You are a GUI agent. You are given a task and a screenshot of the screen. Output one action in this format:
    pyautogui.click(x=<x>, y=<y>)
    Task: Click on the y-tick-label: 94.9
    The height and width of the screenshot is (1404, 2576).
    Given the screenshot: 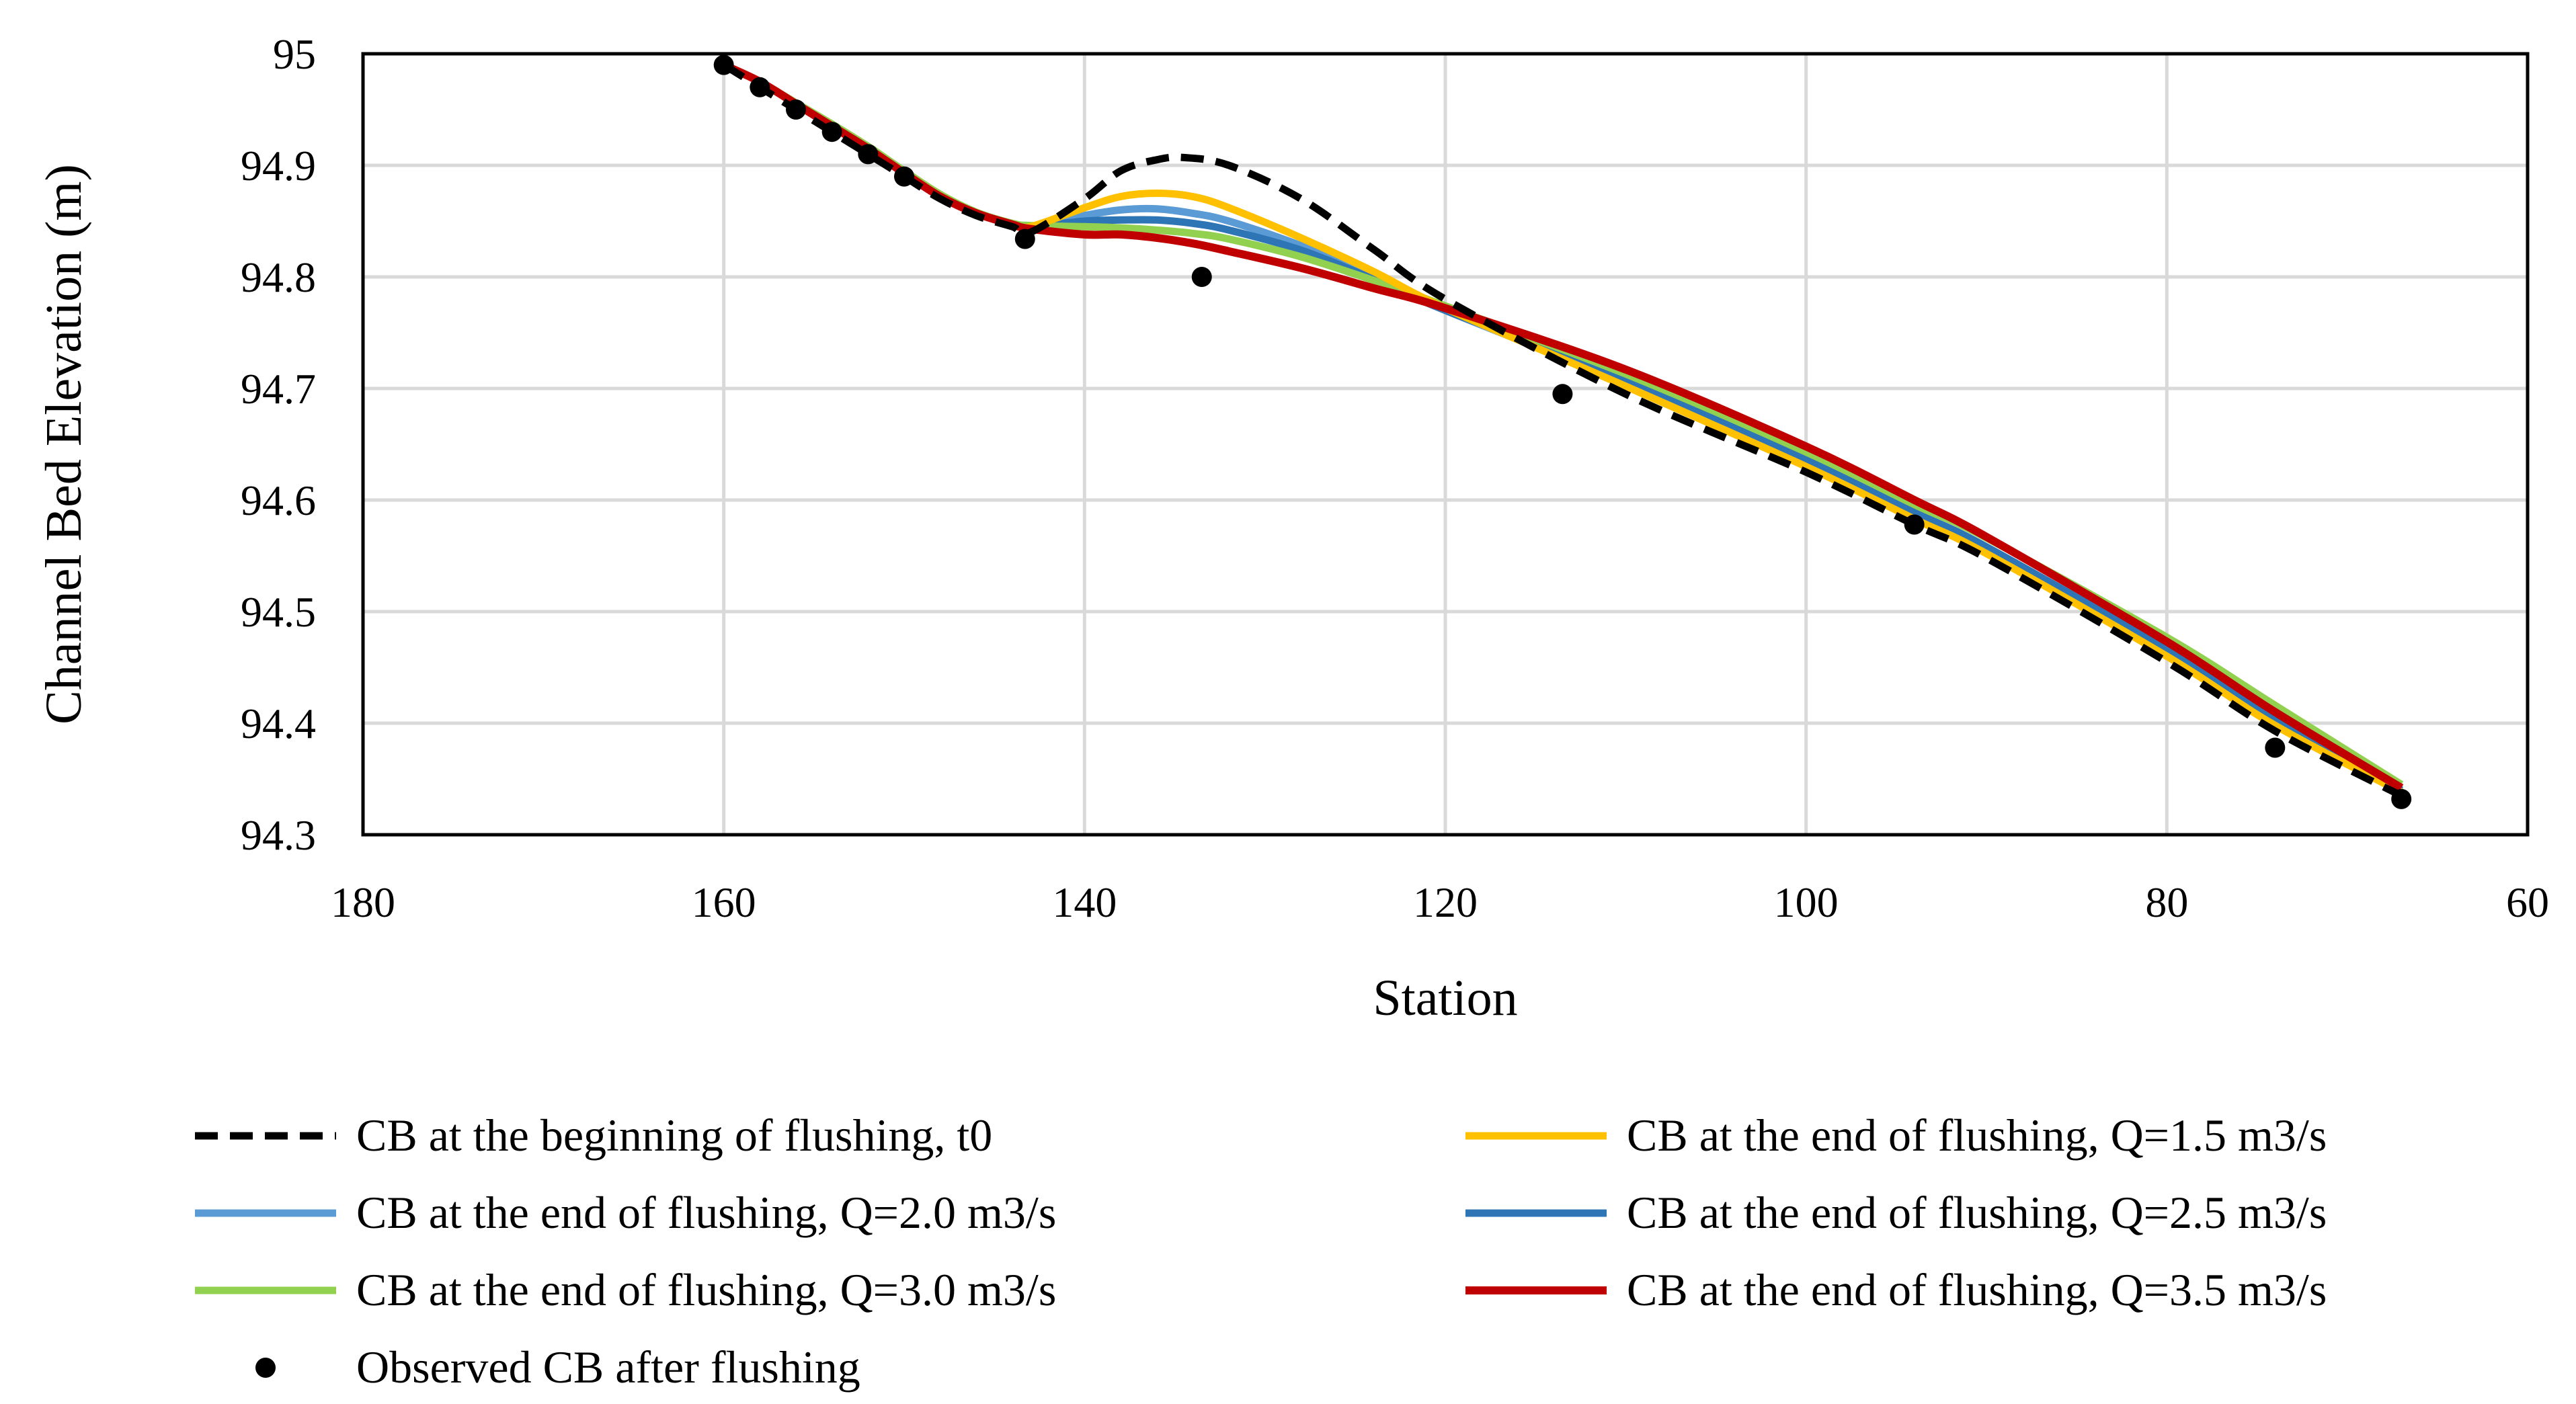 What is the action you would take?
    pyautogui.click(x=278, y=166)
    